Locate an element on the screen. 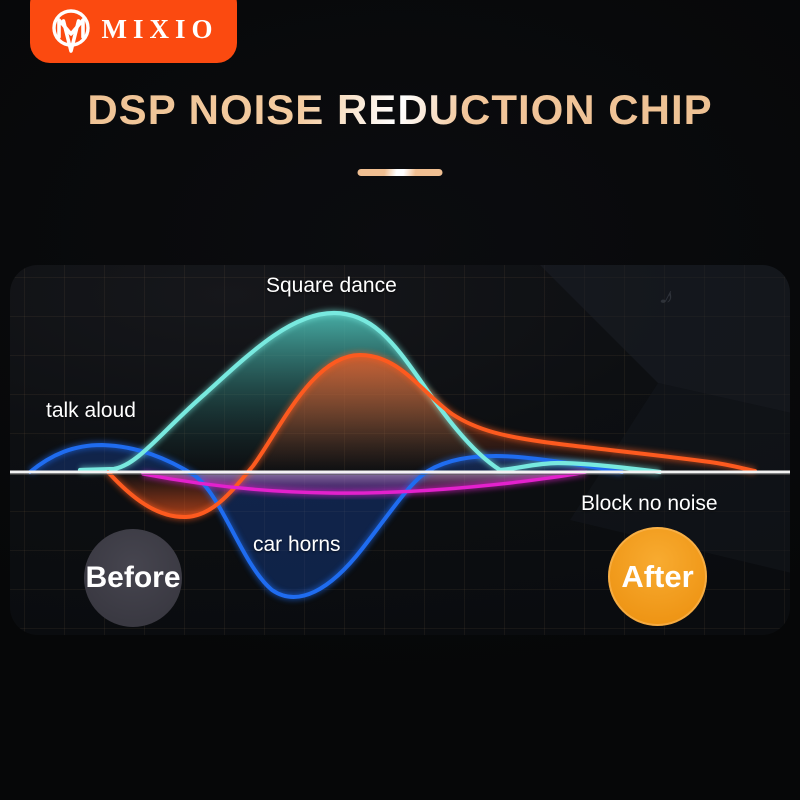 The width and height of the screenshot is (800, 800). residual-curve is located at coordinates (364, 482).